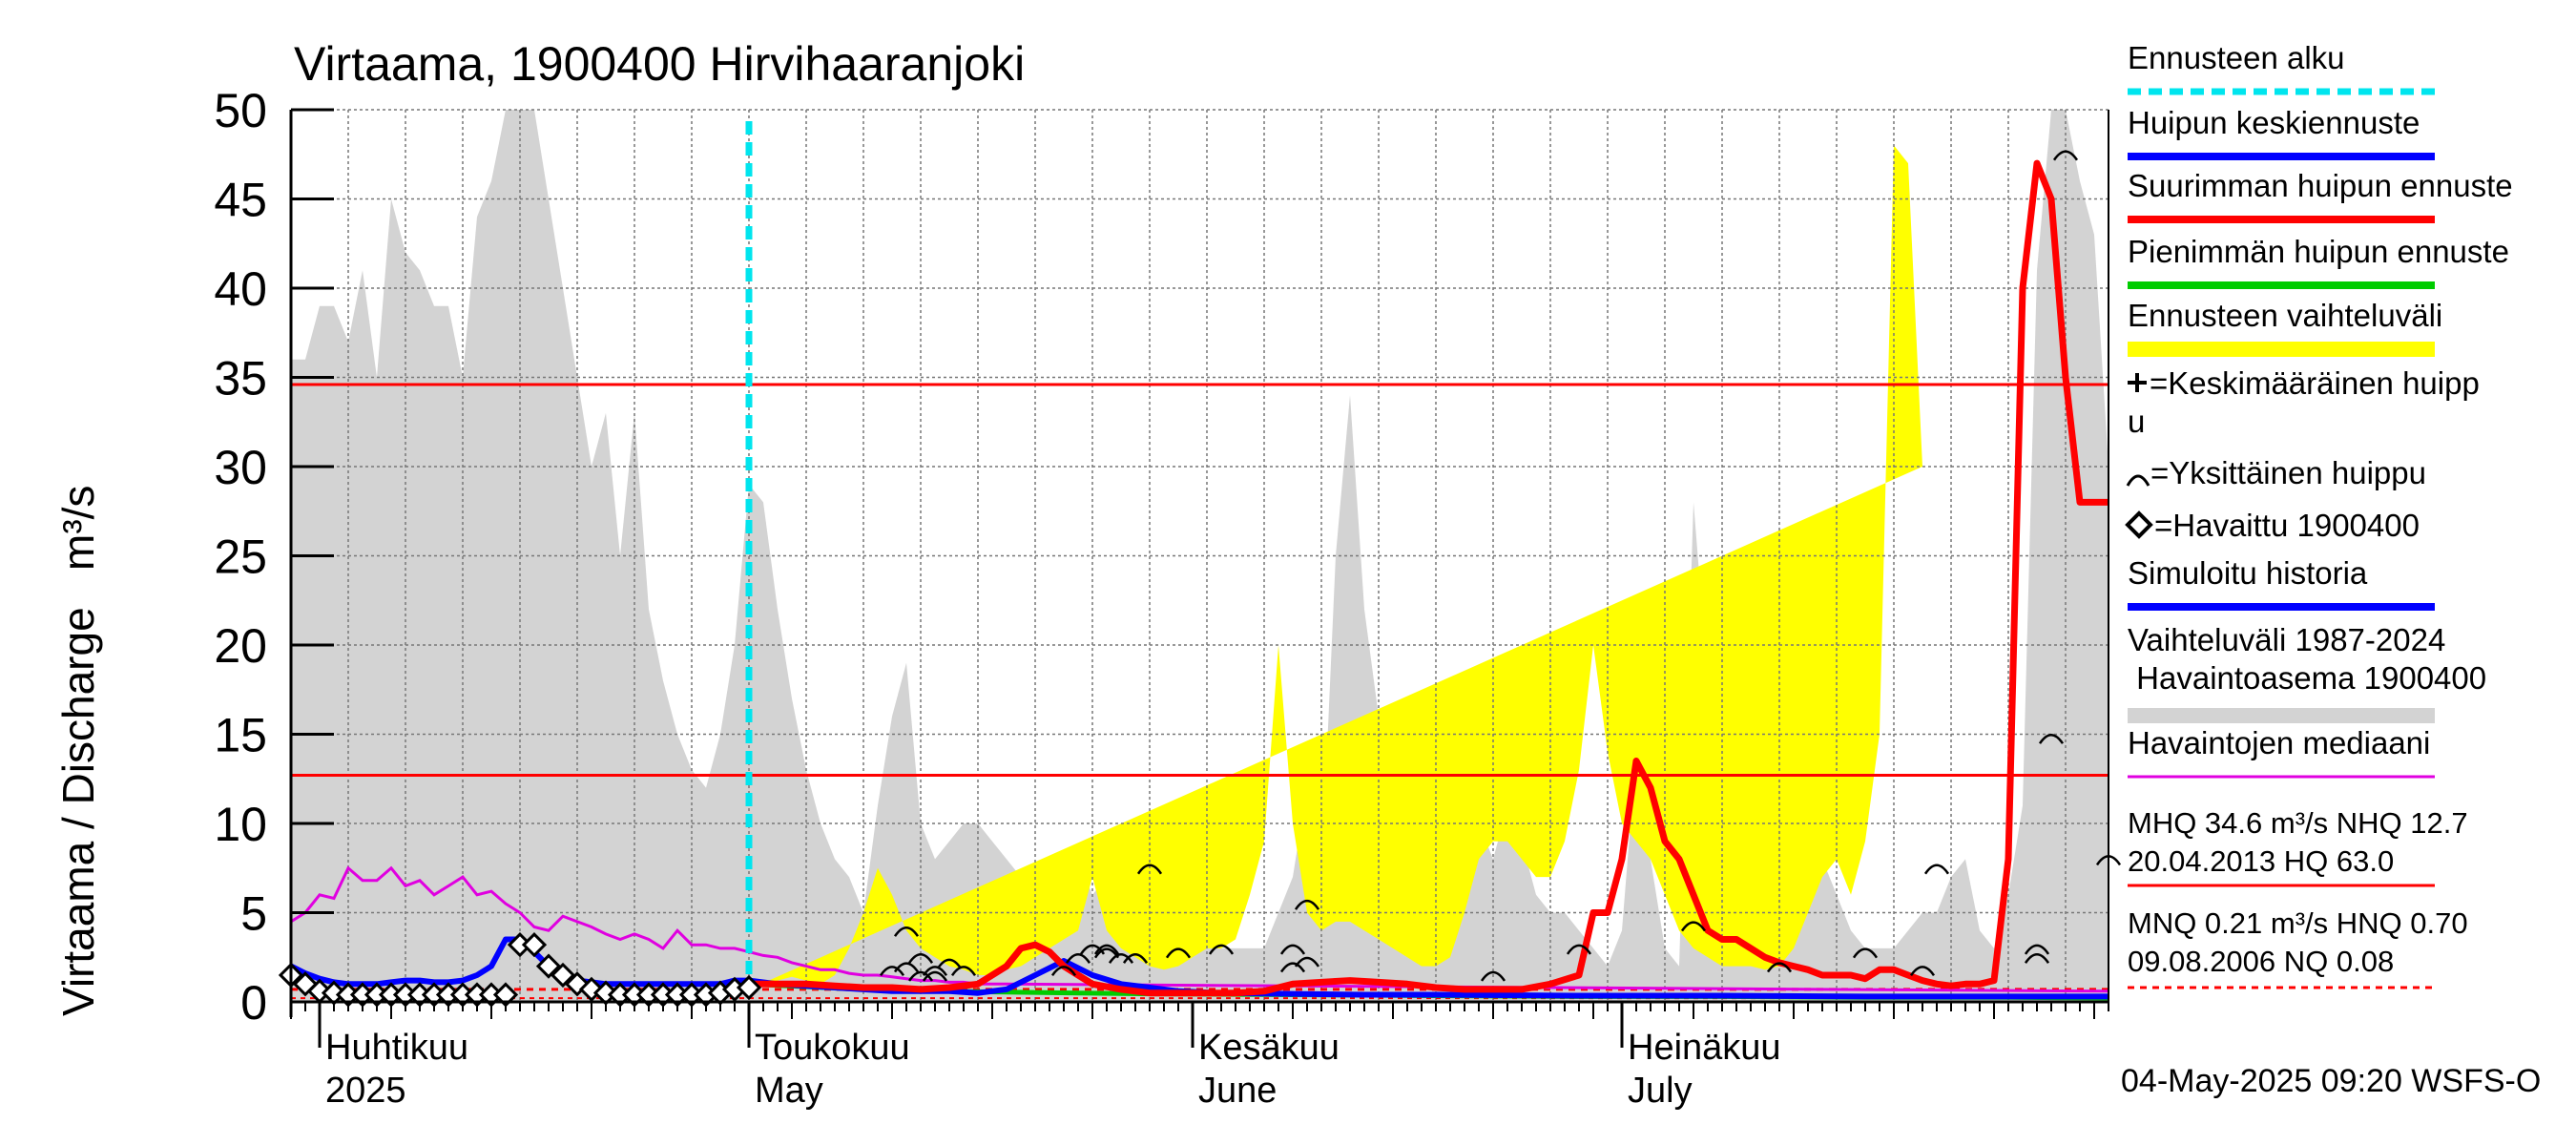 This screenshot has height=1145, width=2576. What do you see at coordinates (240, 557) in the screenshot?
I see `y-tick-label: 25` at bounding box center [240, 557].